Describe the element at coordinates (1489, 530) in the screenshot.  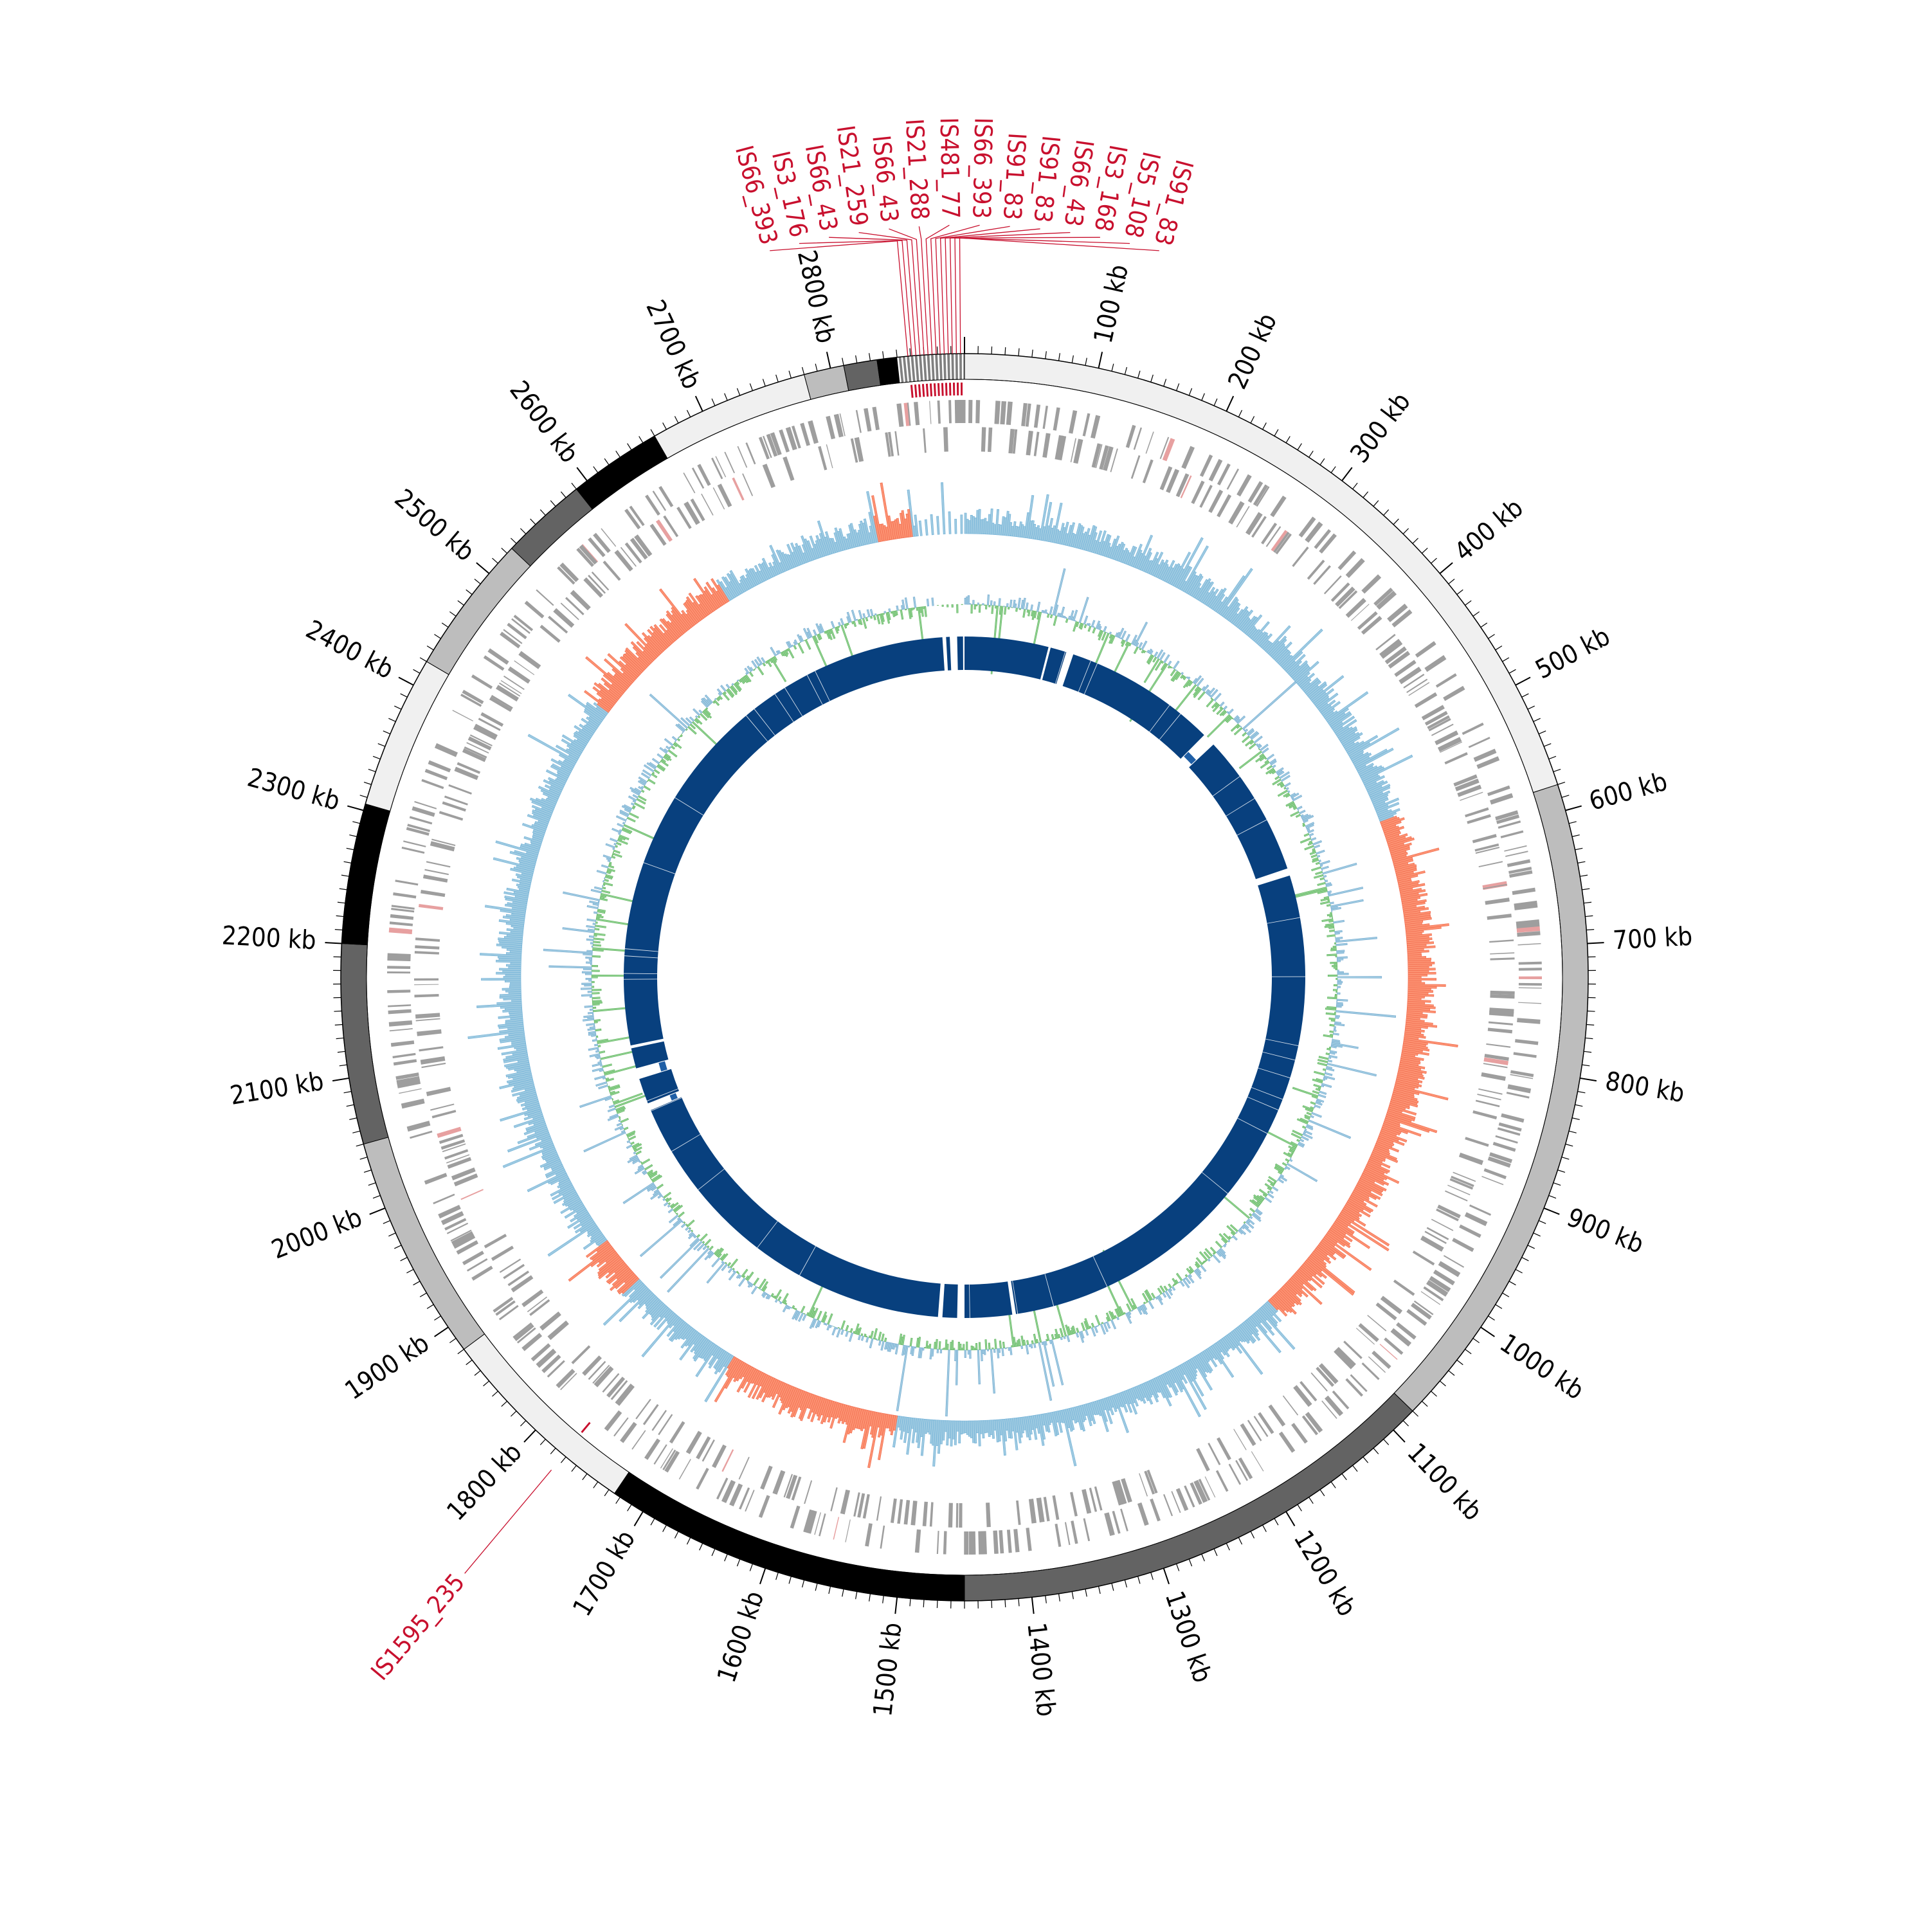
I see `tick-label: 400 kb` at that location.